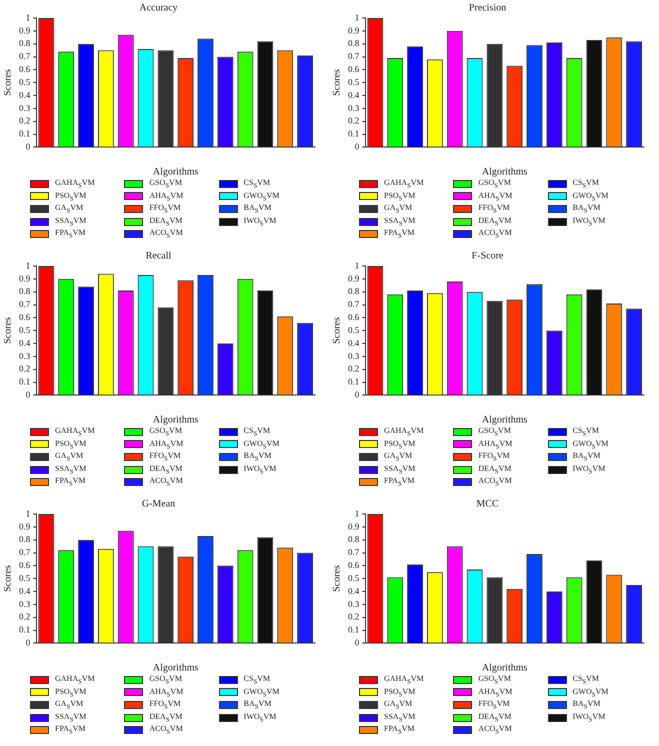 This screenshot has width=659, height=746. What do you see at coordinates (488, 256) in the screenshot?
I see `chart-title: F-Score` at bounding box center [488, 256].